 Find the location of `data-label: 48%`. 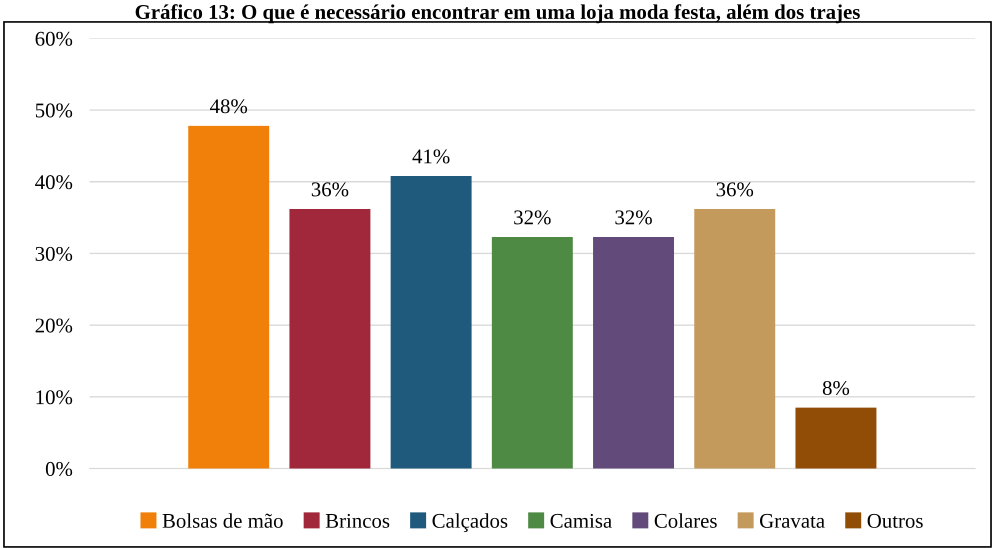

data-label: 48% is located at coordinates (229, 106).